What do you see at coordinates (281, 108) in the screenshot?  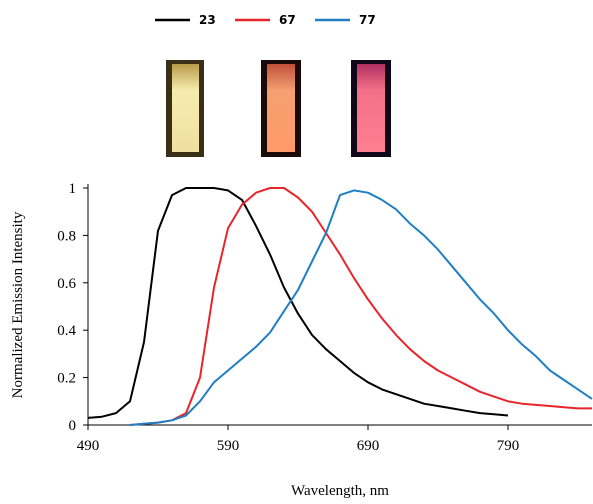 I see `vial-2-liquid` at bounding box center [281, 108].